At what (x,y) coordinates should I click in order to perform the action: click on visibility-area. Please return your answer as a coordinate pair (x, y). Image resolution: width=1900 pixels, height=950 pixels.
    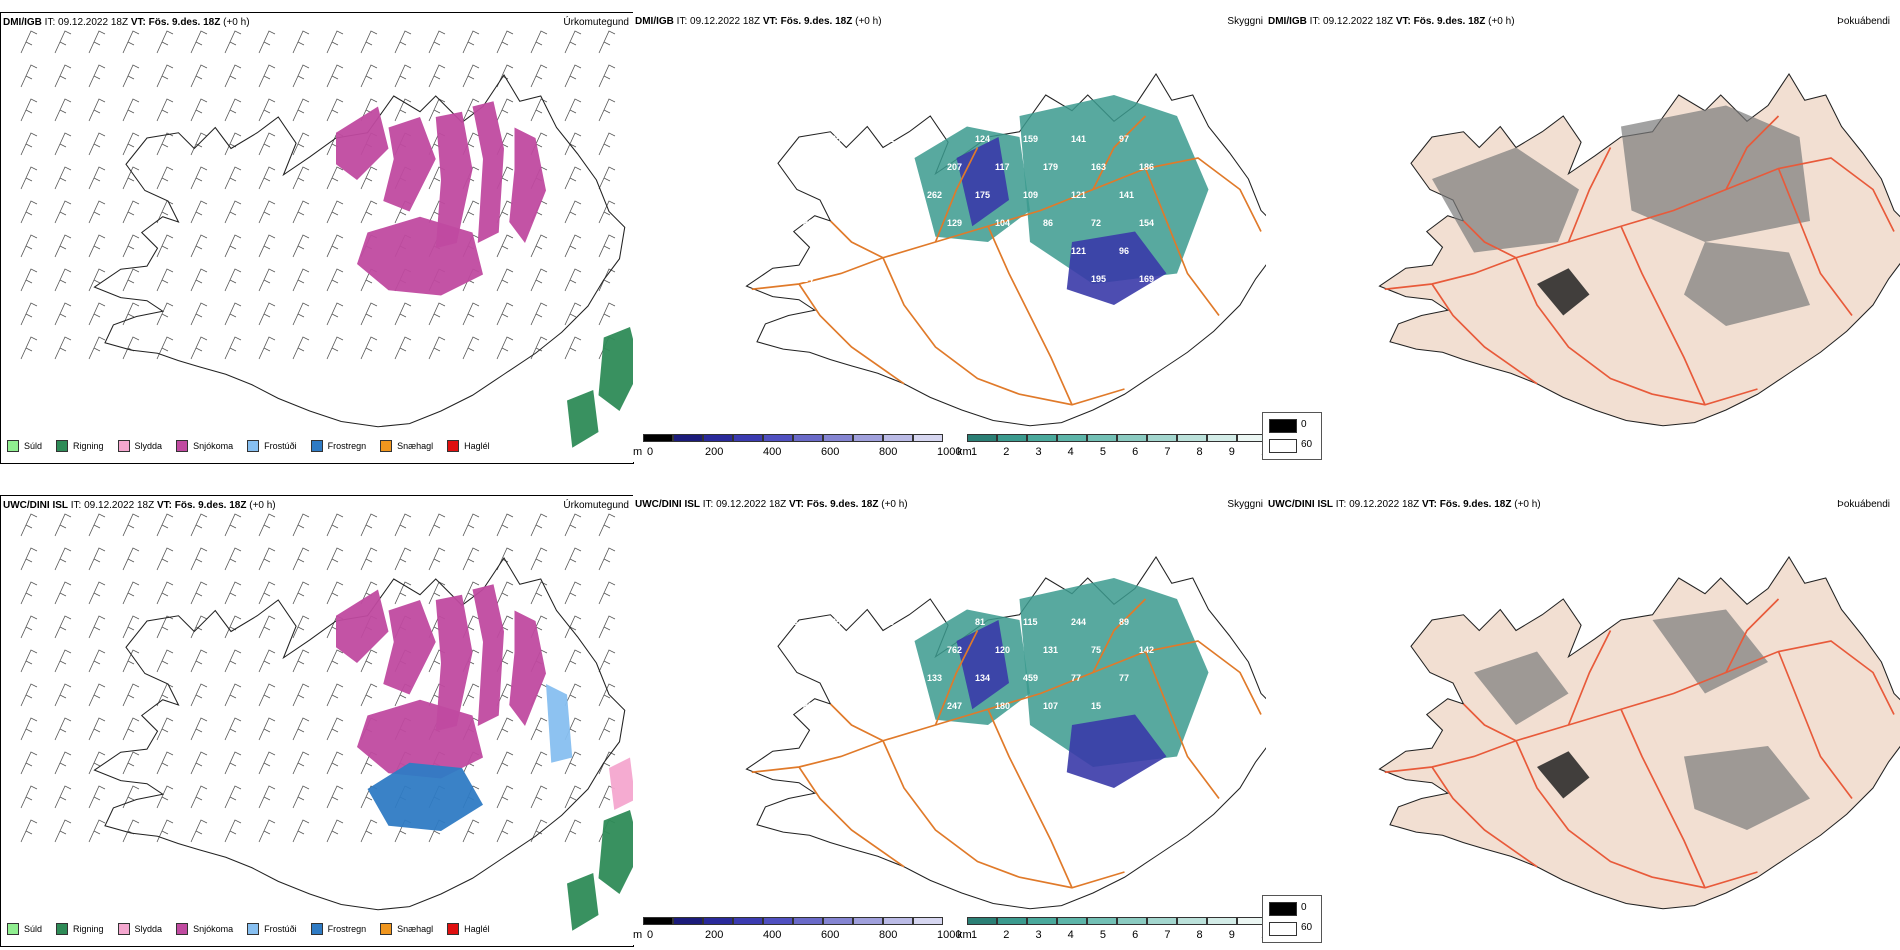
    Looking at the image, I should click on (982, 665).